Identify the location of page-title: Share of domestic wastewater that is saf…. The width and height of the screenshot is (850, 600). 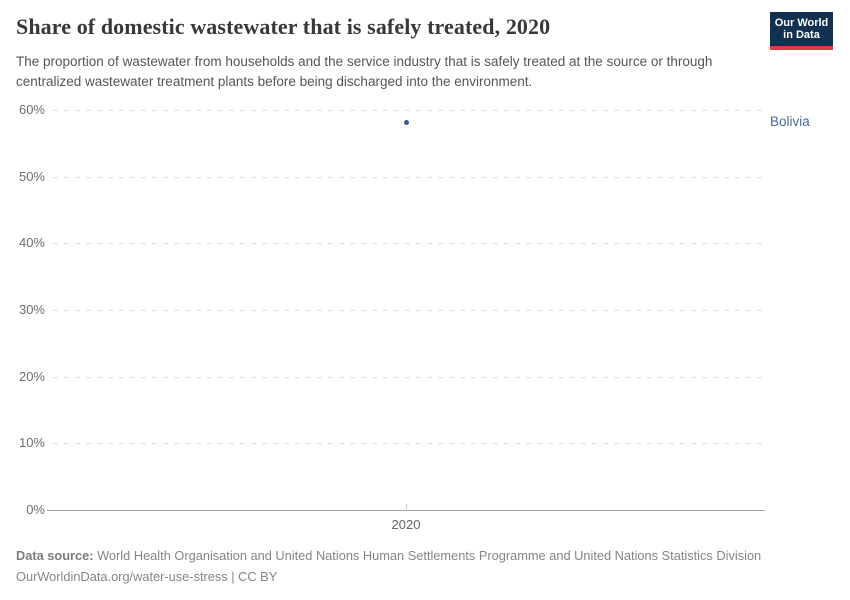
(283, 26).